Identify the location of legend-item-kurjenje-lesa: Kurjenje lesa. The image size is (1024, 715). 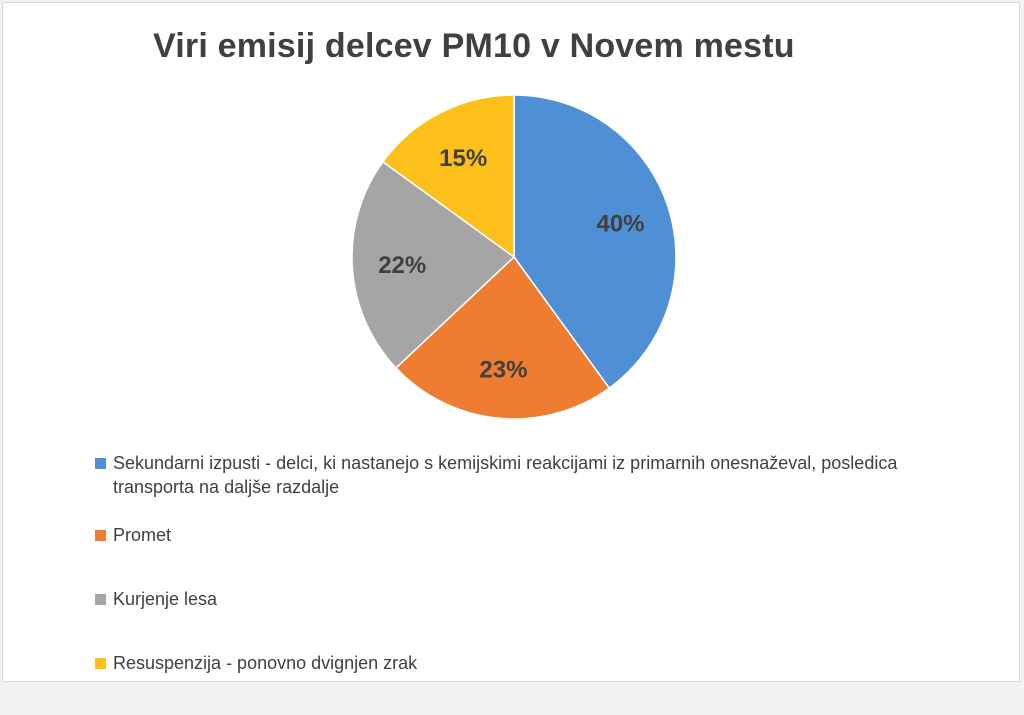
(535, 619).